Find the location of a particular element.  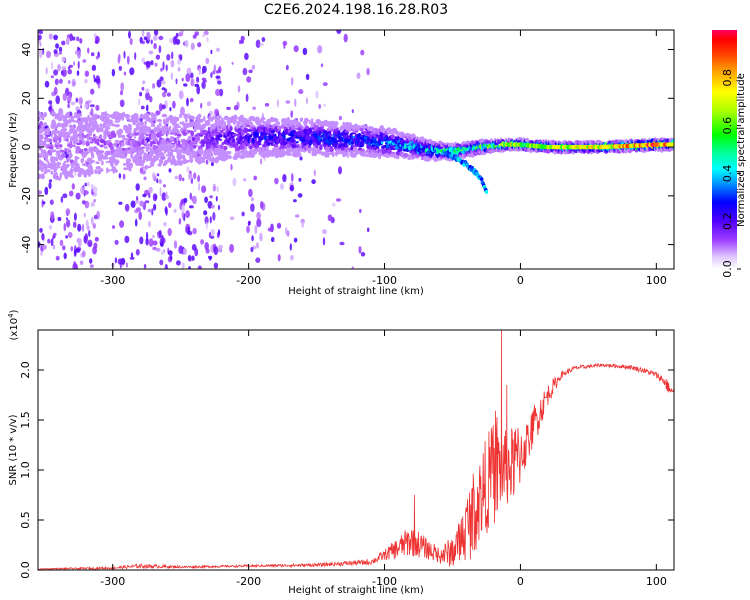

snr-multiplier-base: (x10 is located at coordinates (14, 329).